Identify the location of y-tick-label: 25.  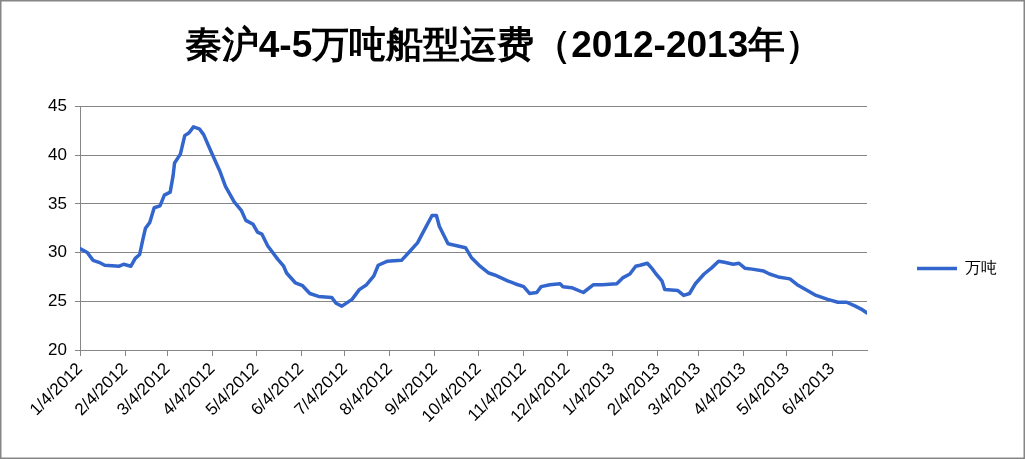
(57, 300).